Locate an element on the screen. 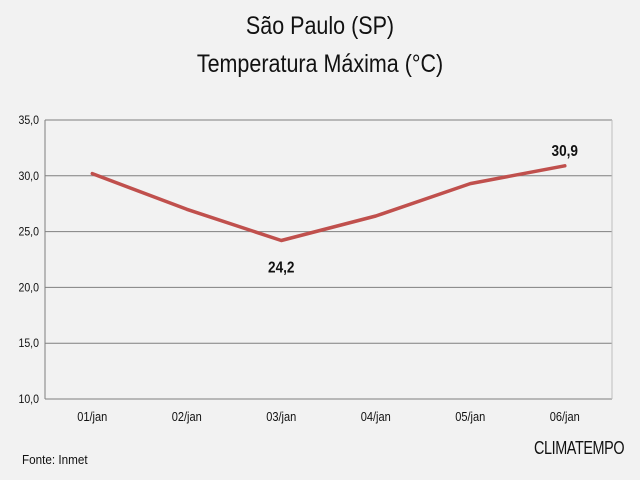  x-tick-label: 04/jan is located at coordinates (376, 416).